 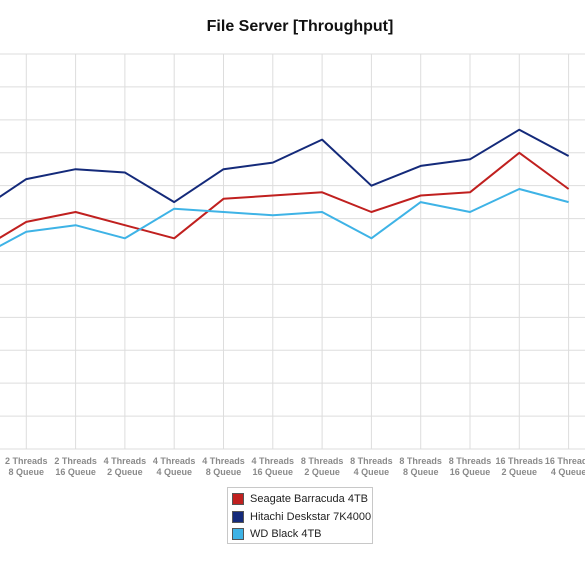 What do you see at coordinates (75, 466) in the screenshot?
I see `x-tick-label: 2 Threads 16 Queue` at bounding box center [75, 466].